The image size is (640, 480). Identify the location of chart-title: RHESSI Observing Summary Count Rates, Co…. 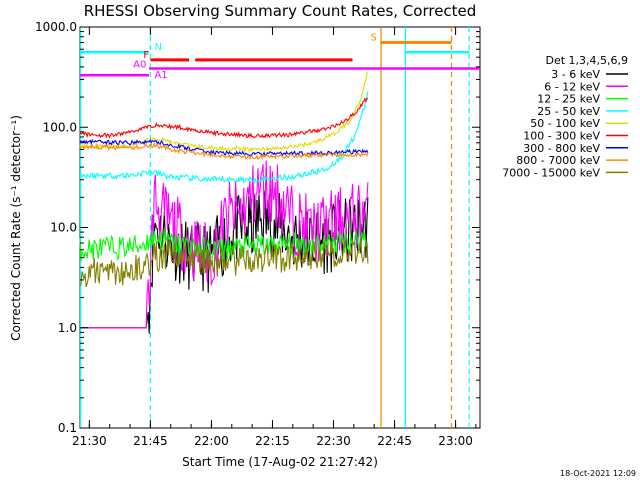
(280, 11).